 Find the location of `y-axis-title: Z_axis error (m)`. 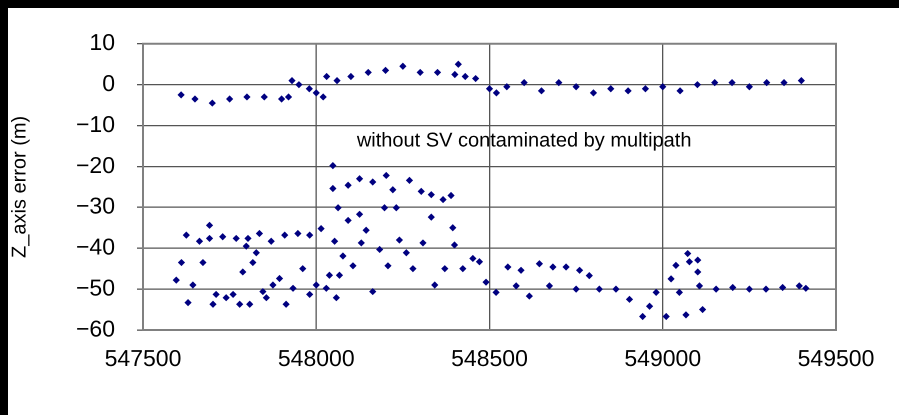

y-axis-title: Z_axis error (m) is located at coordinates (19, 187).